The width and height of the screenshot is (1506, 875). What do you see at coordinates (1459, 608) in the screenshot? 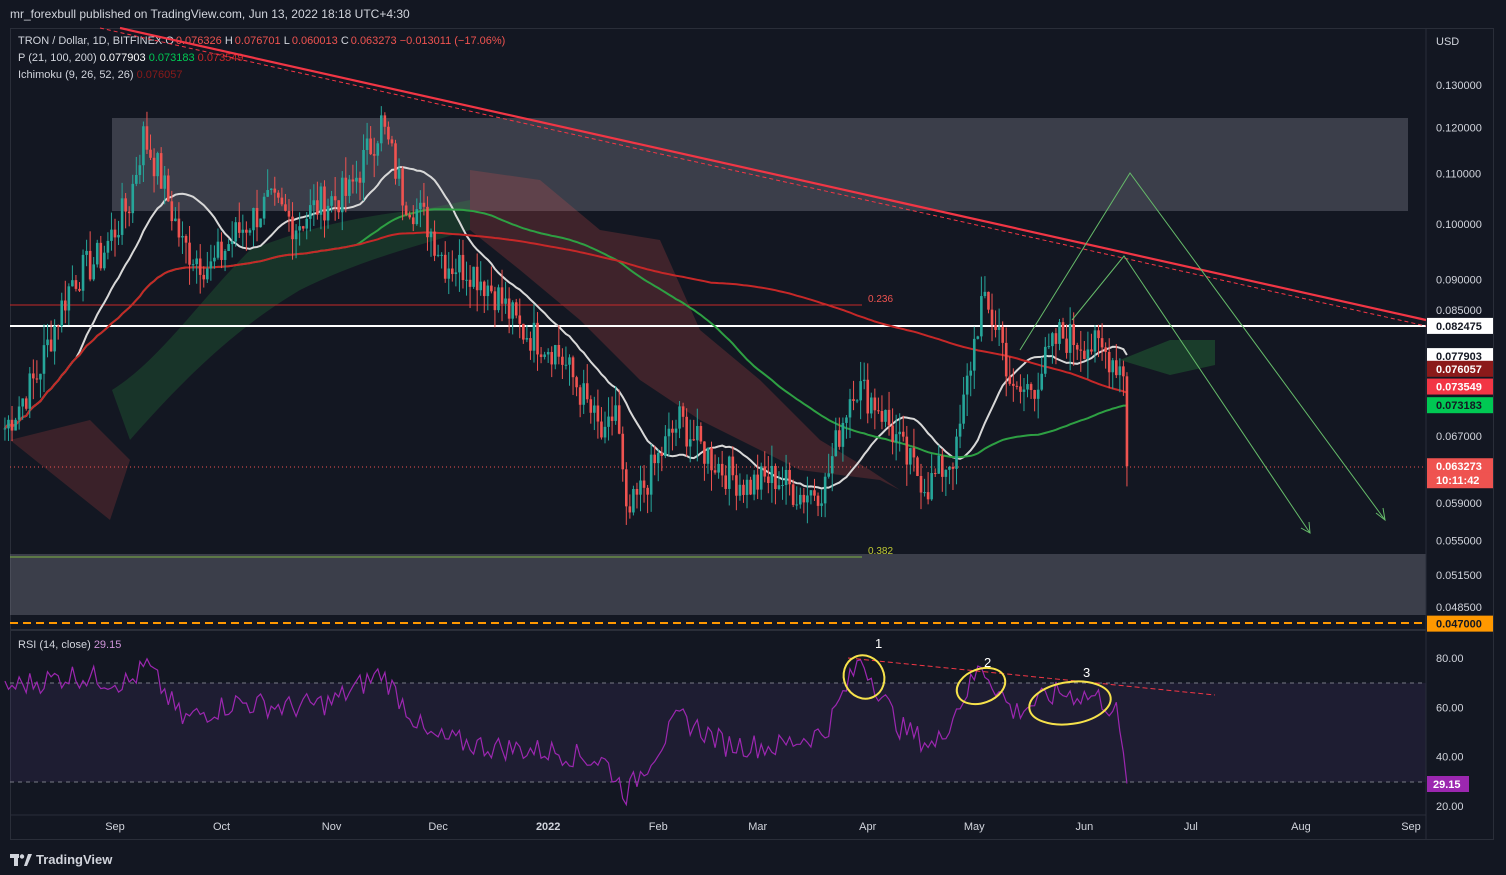
I see `price-tick-10: 0.048500` at bounding box center [1459, 608].